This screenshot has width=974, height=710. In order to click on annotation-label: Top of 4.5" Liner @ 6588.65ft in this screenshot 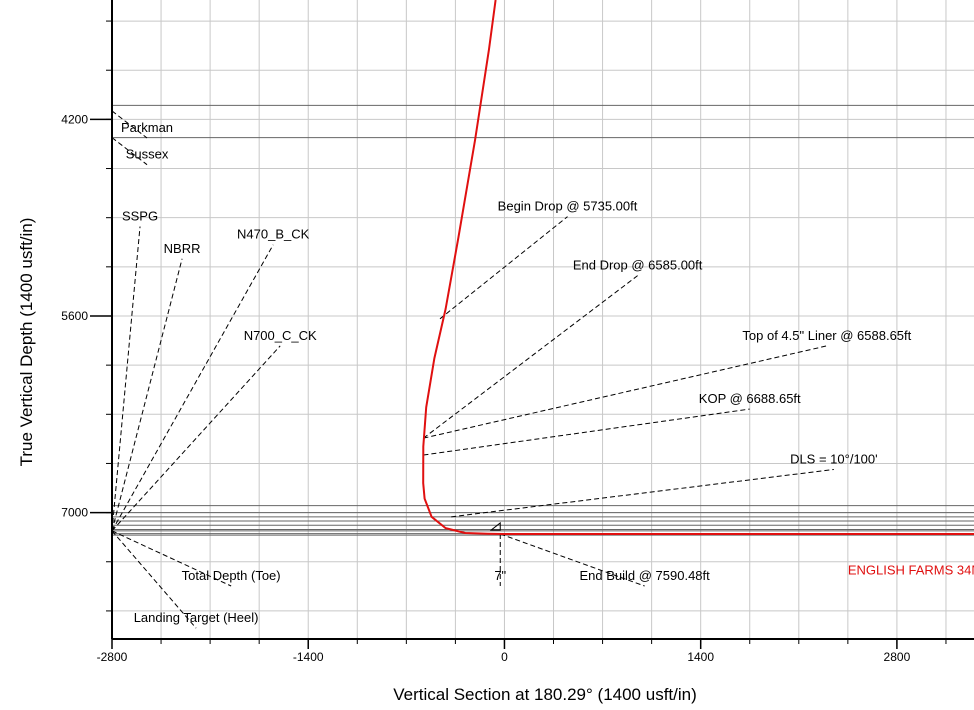, I will do `click(826, 335)`.